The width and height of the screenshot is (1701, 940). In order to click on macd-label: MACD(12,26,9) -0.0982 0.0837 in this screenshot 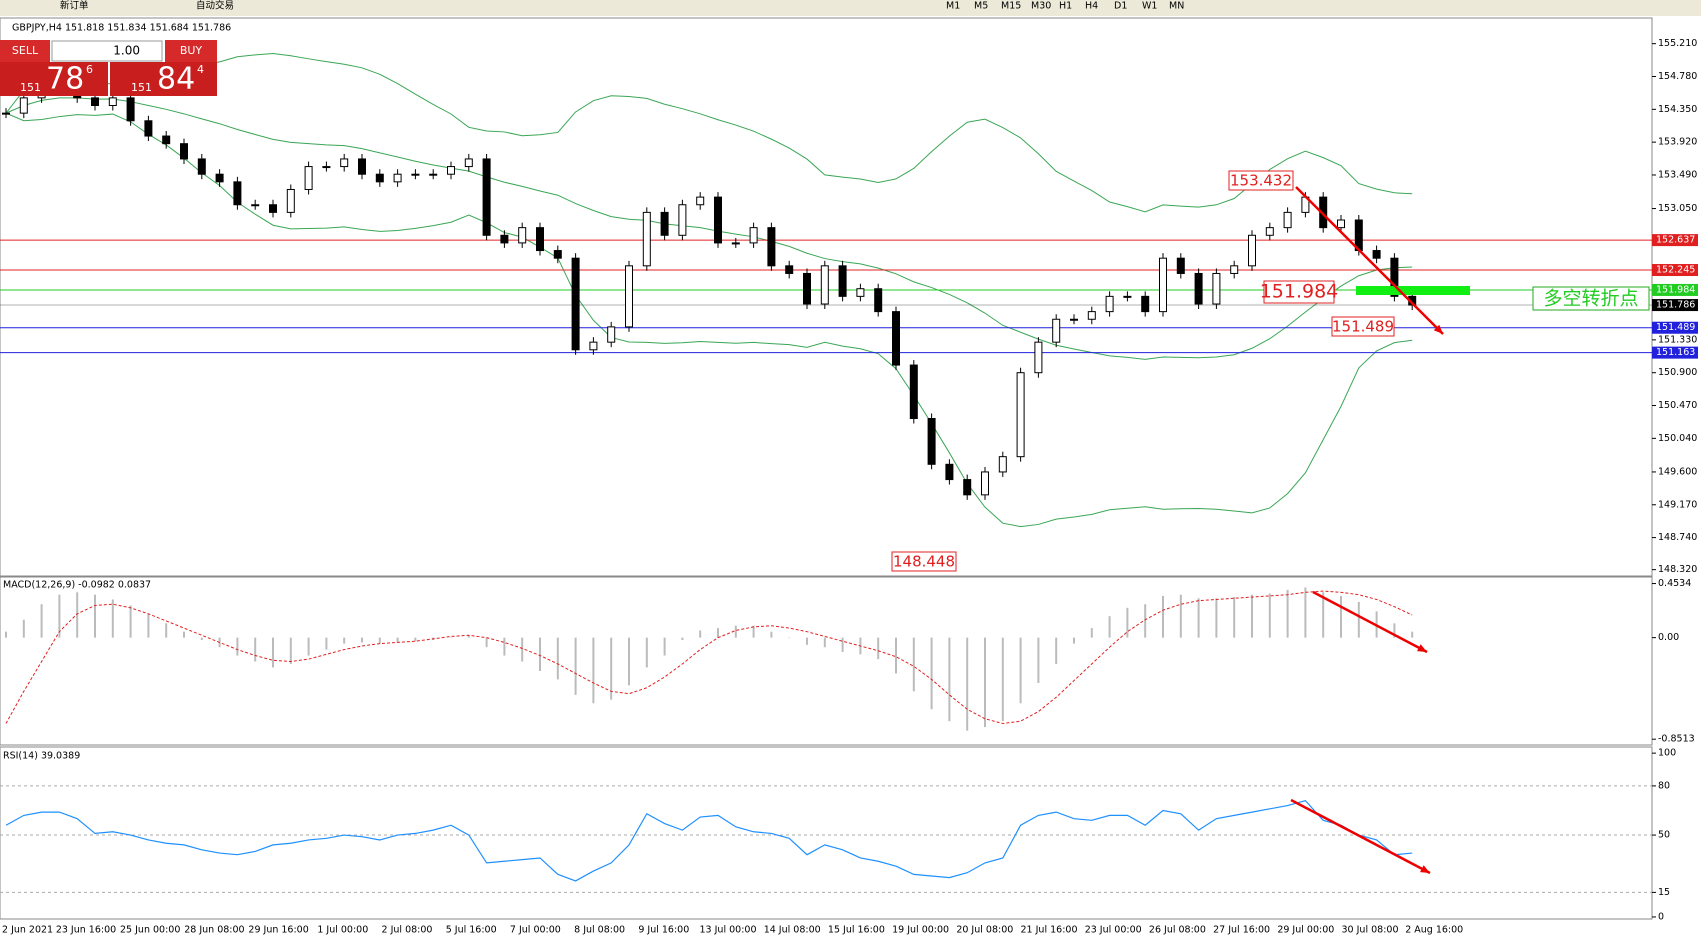, I will do `click(77, 585)`.